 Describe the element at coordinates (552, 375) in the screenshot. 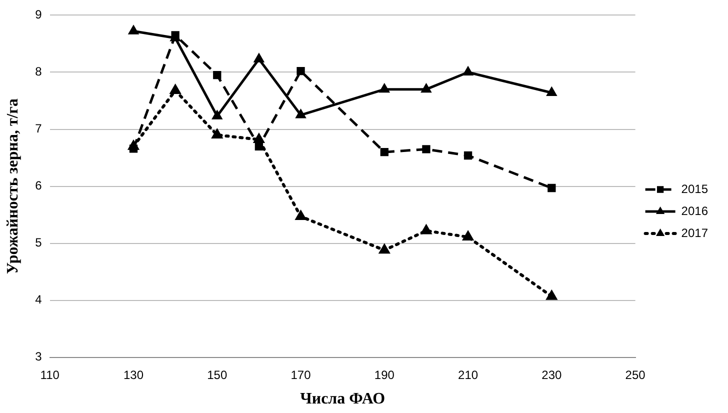

I see `x-tick-label: 230` at that location.